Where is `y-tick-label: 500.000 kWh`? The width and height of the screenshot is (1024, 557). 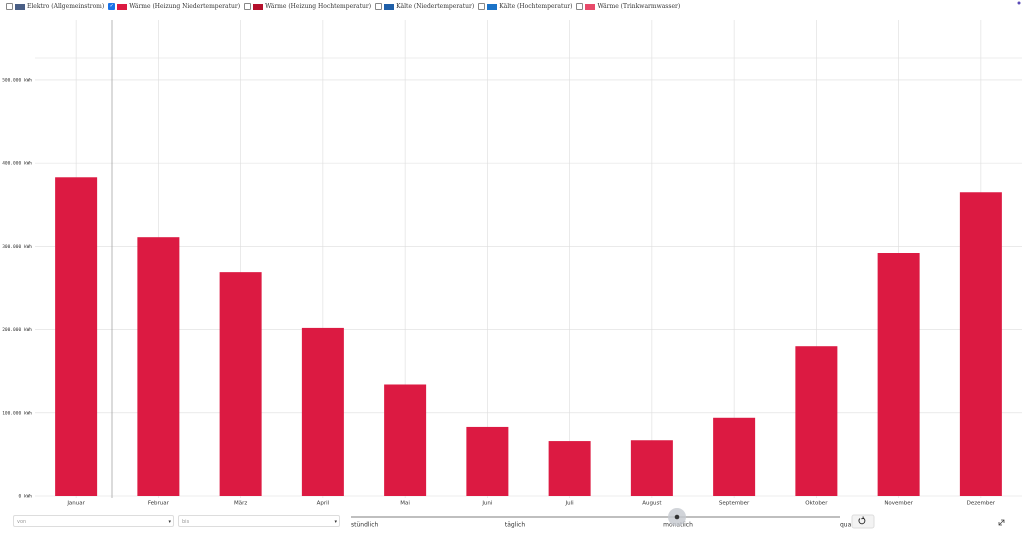
y-tick-label: 500.000 kWh is located at coordinates (17, 80).